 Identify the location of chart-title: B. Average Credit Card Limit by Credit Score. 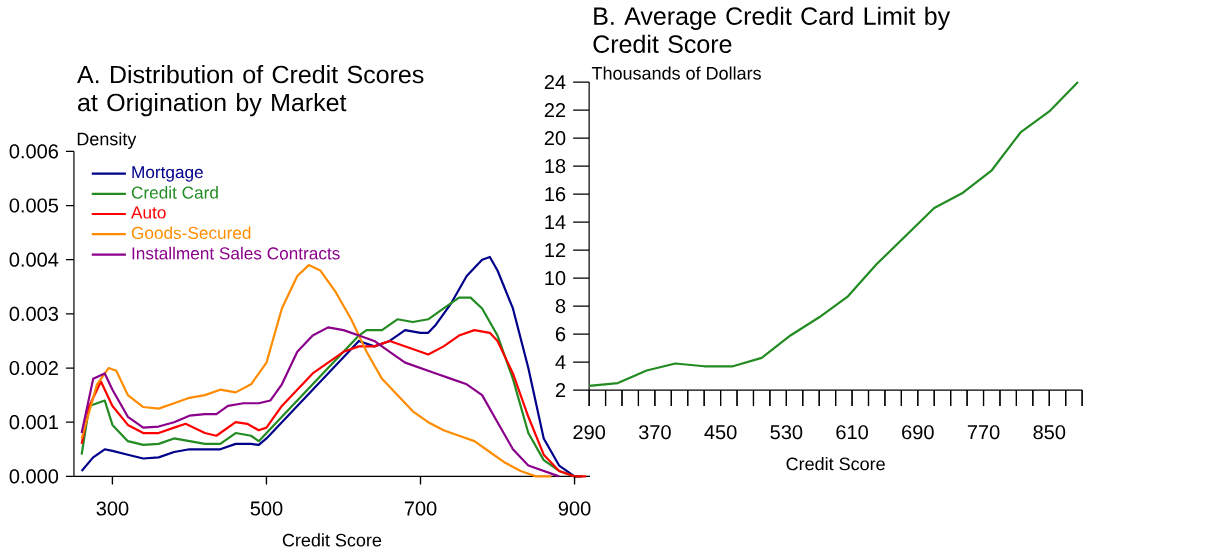
(772, 29).